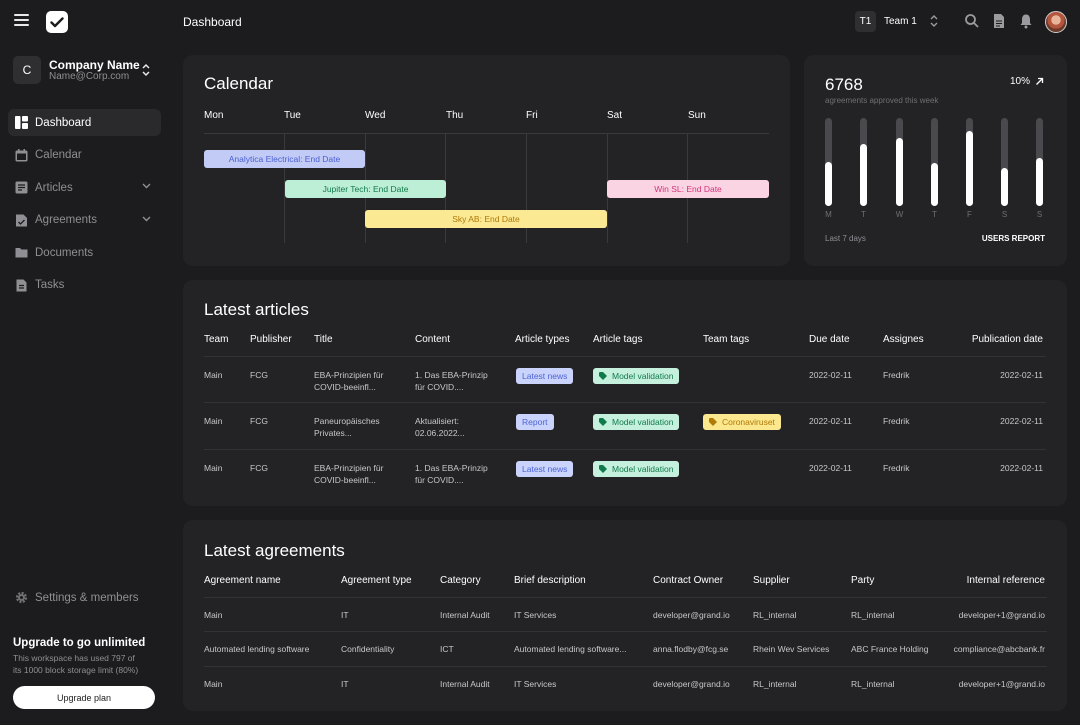  I want to click on hamburger-menu-icon, so click(21, 20).